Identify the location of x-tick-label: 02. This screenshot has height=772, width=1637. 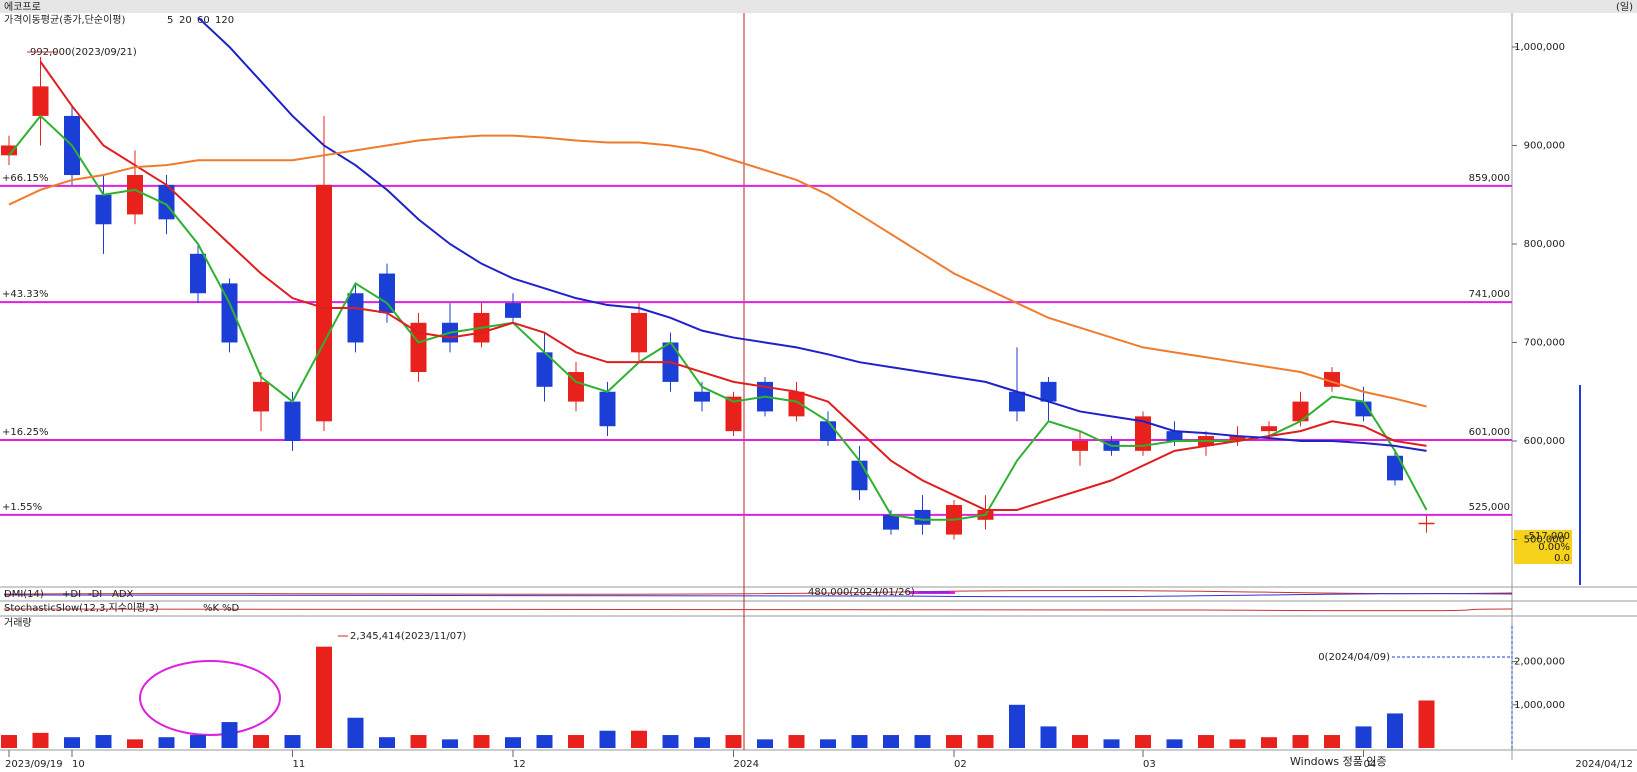
(960, 764).